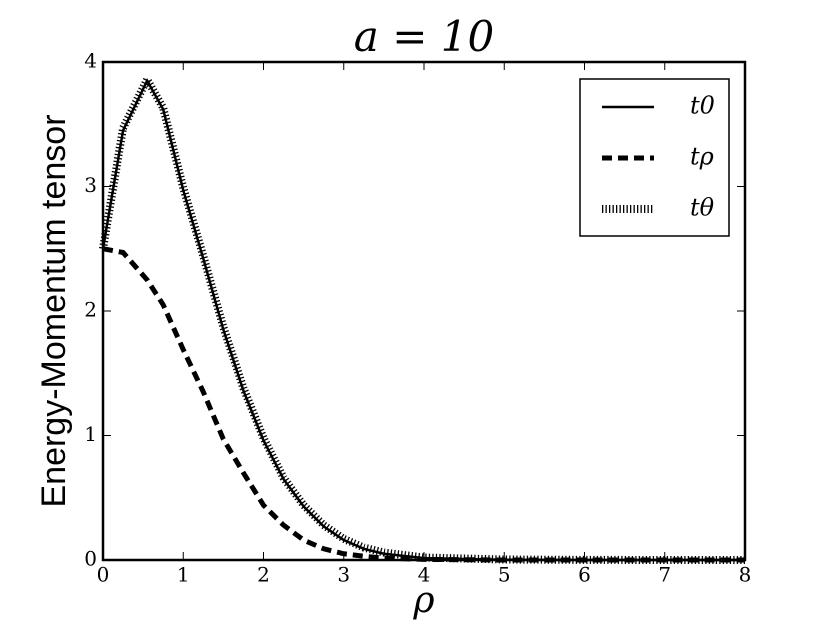 This screenshot has width=830, height=623. Describe the element at coordinates (90, 310) in the screenshot. I see `y-tick-label: 2` at that location.